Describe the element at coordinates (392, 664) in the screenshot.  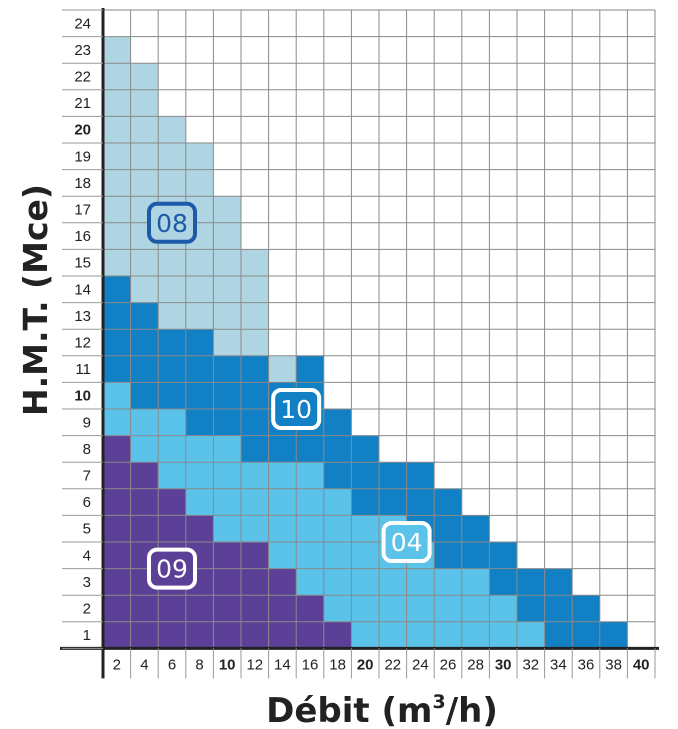
I see `x-tick-22: 22` at that location.